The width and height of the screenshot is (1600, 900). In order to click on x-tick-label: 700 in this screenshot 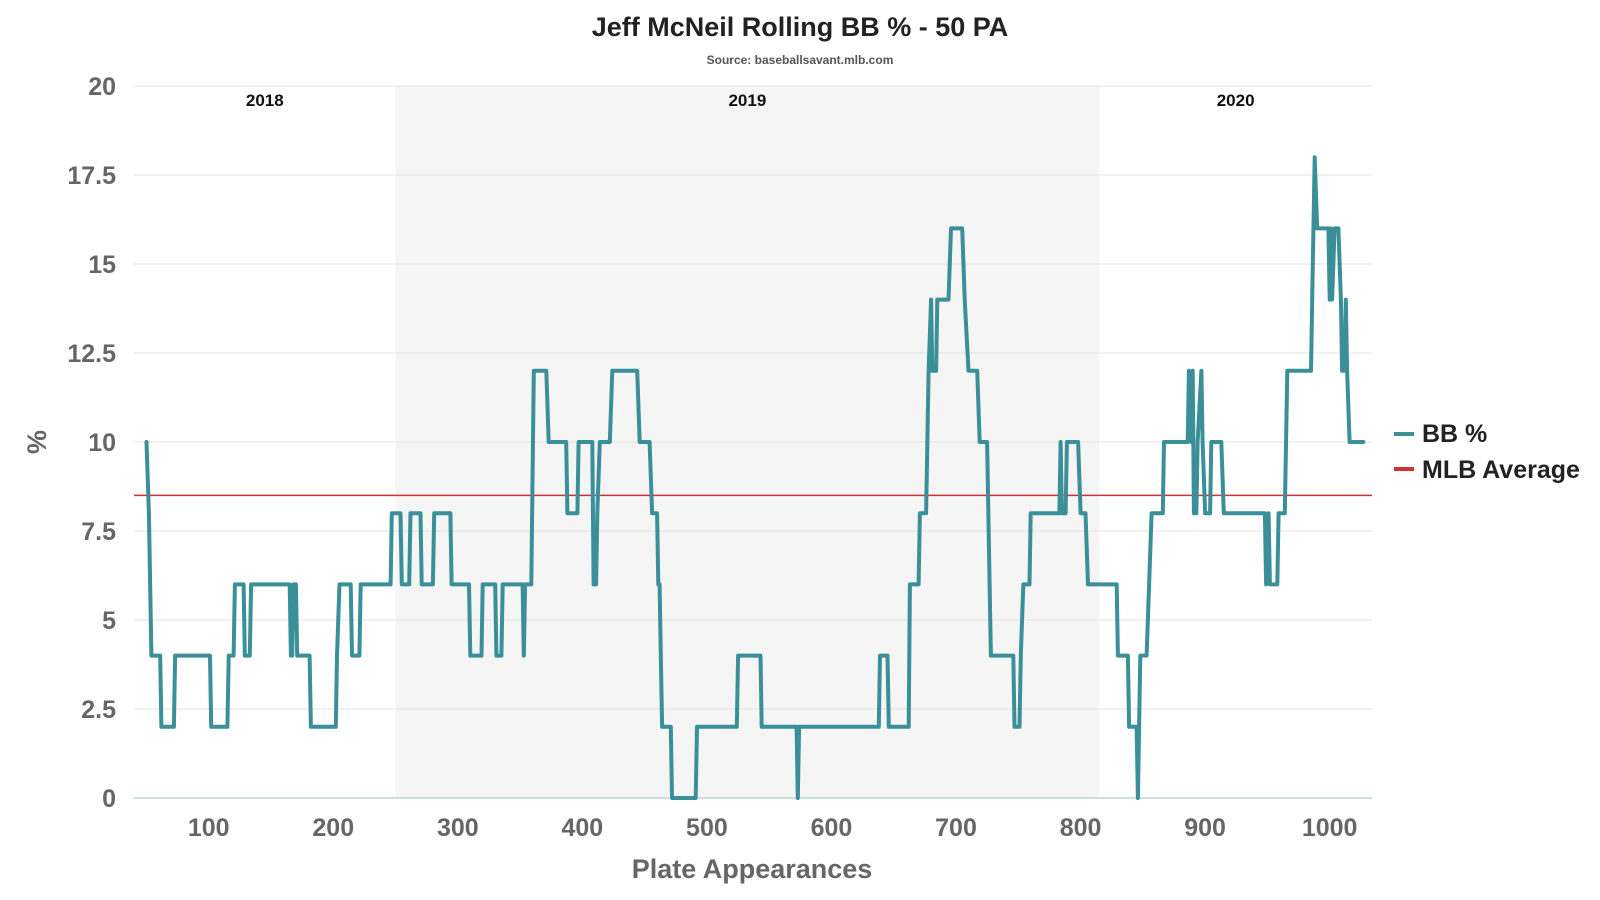, I will do `click(956, 828)`.